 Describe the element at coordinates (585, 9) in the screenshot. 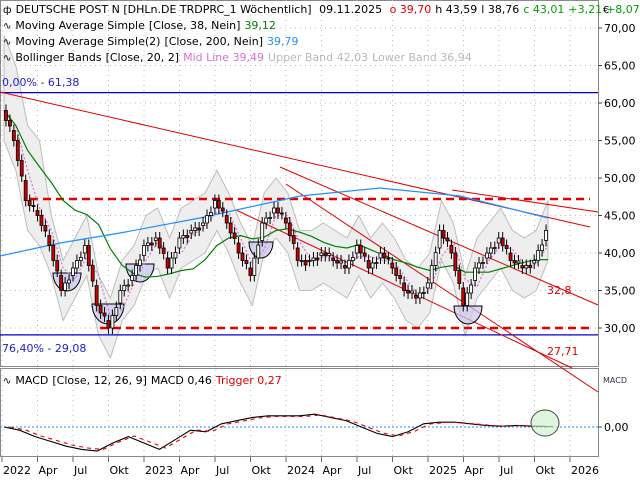

I see `change-value: +3,21` at that location.